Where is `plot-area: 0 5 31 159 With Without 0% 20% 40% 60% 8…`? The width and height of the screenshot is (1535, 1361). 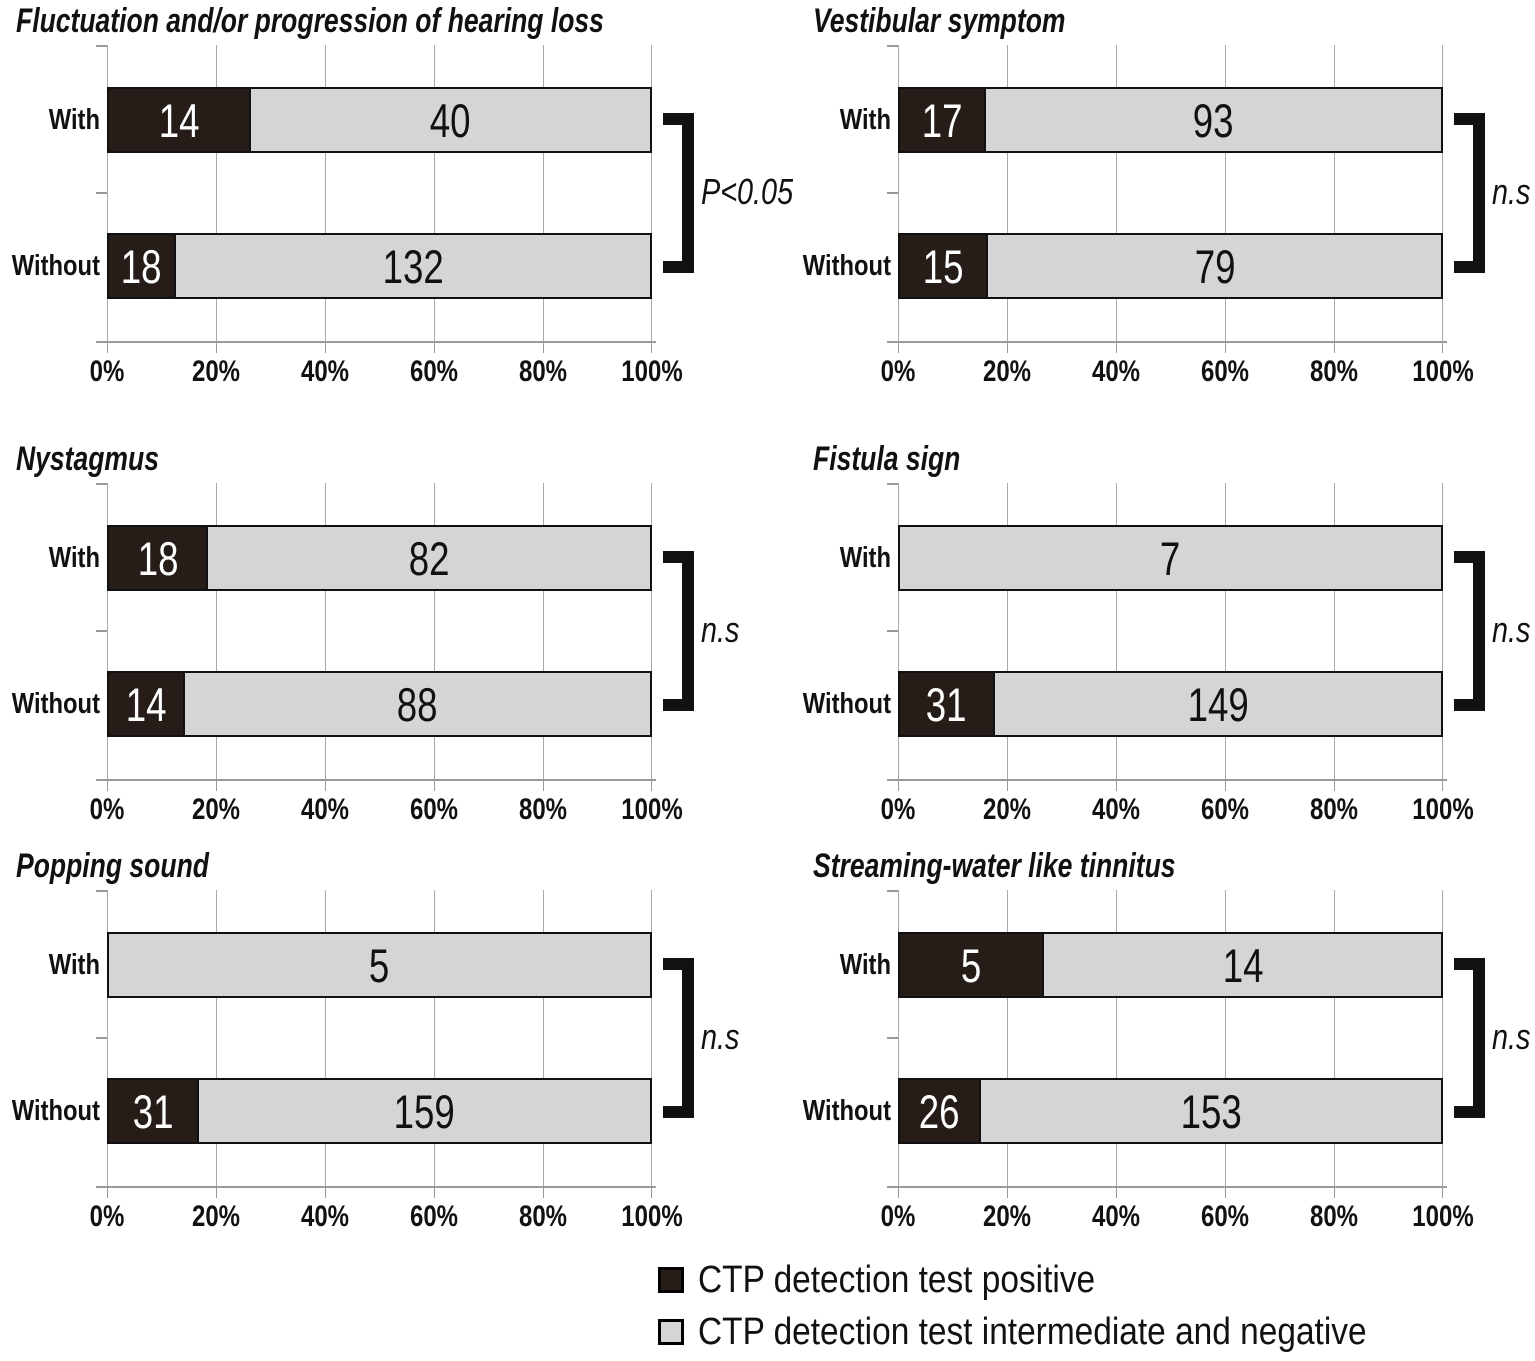 plot-area: 0 5 31 159 With Without 0% 20% 40% 60% 8… is located at coordinates (347, 1061).